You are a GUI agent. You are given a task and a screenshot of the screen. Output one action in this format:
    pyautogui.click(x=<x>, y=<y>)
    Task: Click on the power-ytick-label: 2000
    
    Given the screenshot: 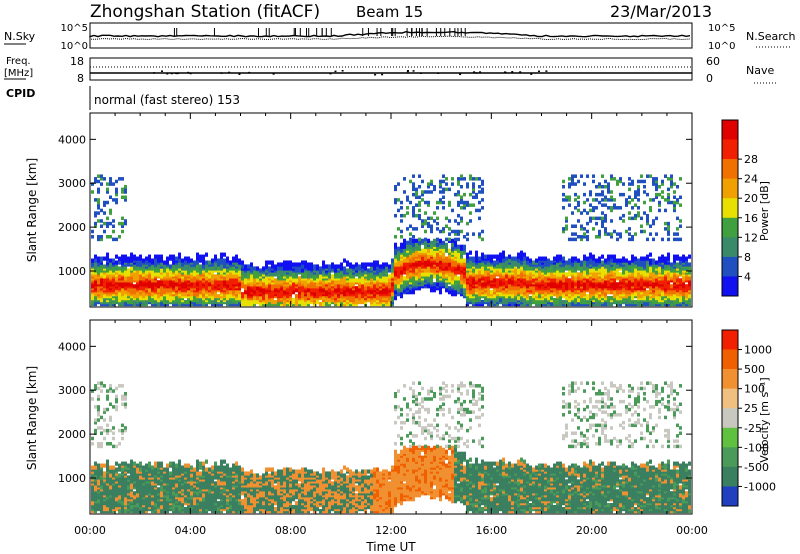 What is the action you would take?
    pyautogui.click(x=72, y=227)
    